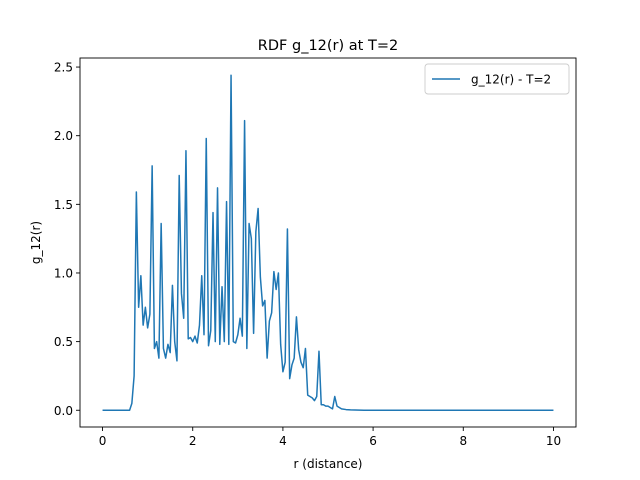  Describe the element at coordinates (63, 273) in the screenshot. I see `y-tick-label: 1.0` at that location.